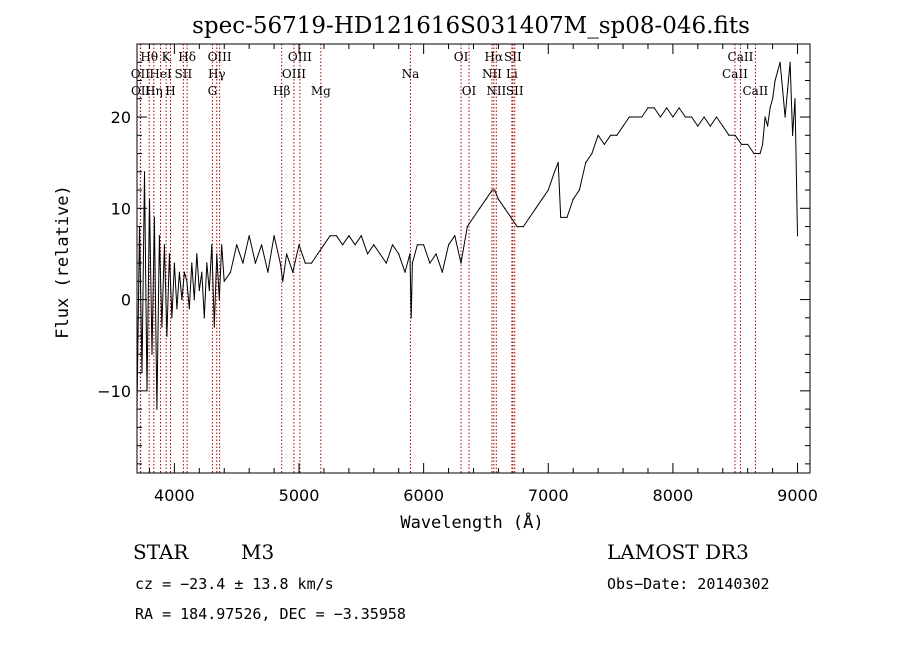 Image resolution: width=900 pixels, height=649 pixels. Describe the element at coordinates (154, 91) in the screenshot. I see `line-marker-label-3: Hη` at that location.